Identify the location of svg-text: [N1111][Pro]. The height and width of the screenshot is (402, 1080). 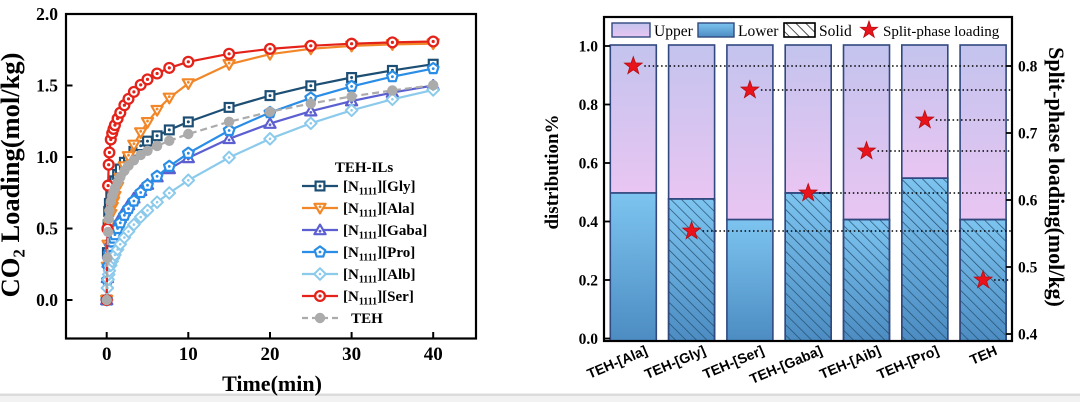
(379, 254).